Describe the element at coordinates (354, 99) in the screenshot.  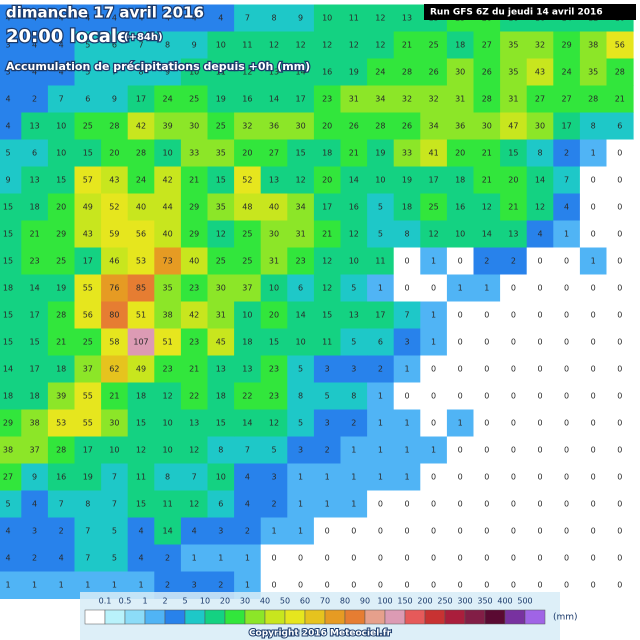
I see `grid-value: 31` at that location.